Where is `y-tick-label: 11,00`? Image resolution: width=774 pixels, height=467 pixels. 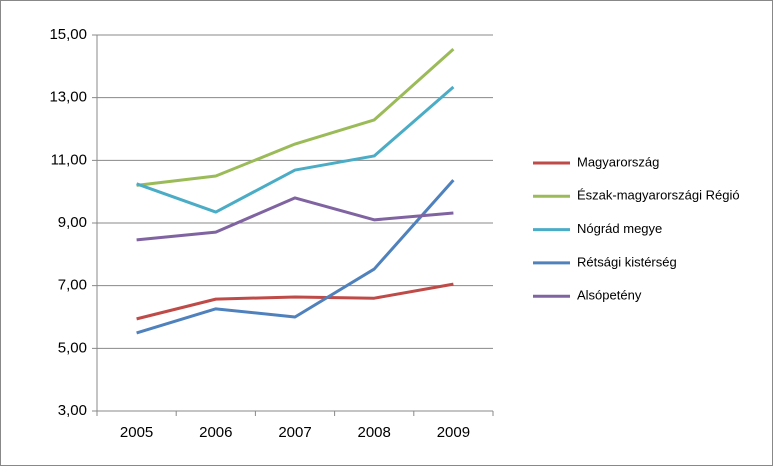 y-tick-label: 11,00 is located at coordinates (69, 159).